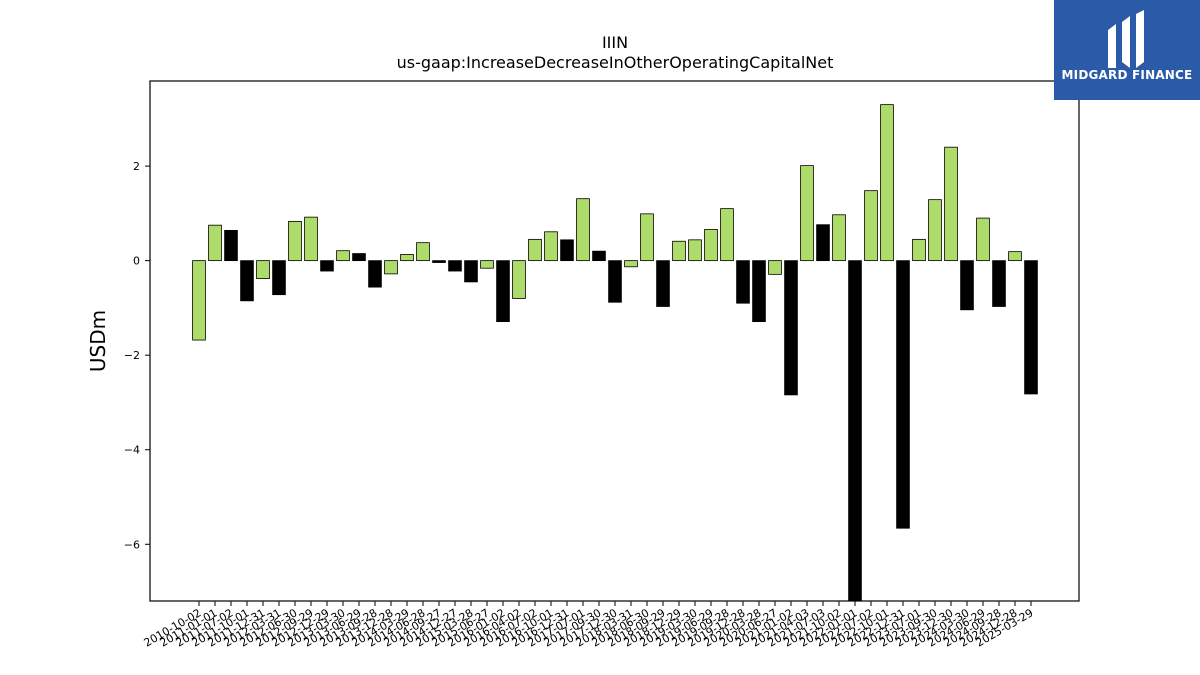 This screenshot has width=1200, height=675. I want to click on midgard-logo-icon, so click(1126, 39).